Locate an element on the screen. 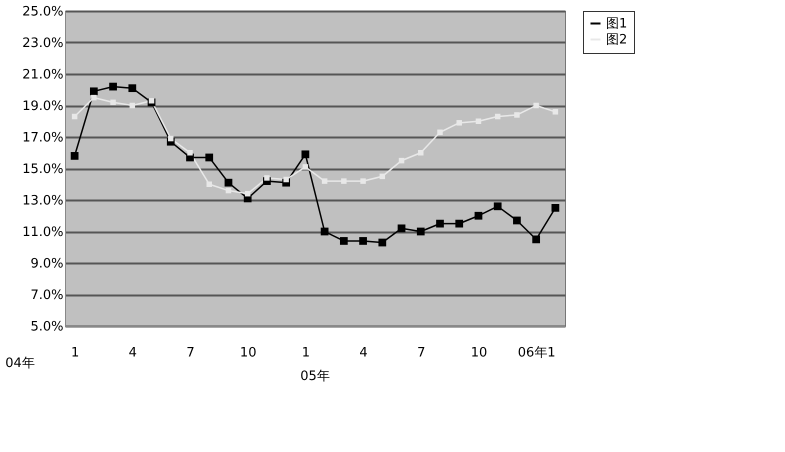 Image resolution: width=785 pixels, height=452 pixels. text: 05年 is located at coordinates (315, 376).